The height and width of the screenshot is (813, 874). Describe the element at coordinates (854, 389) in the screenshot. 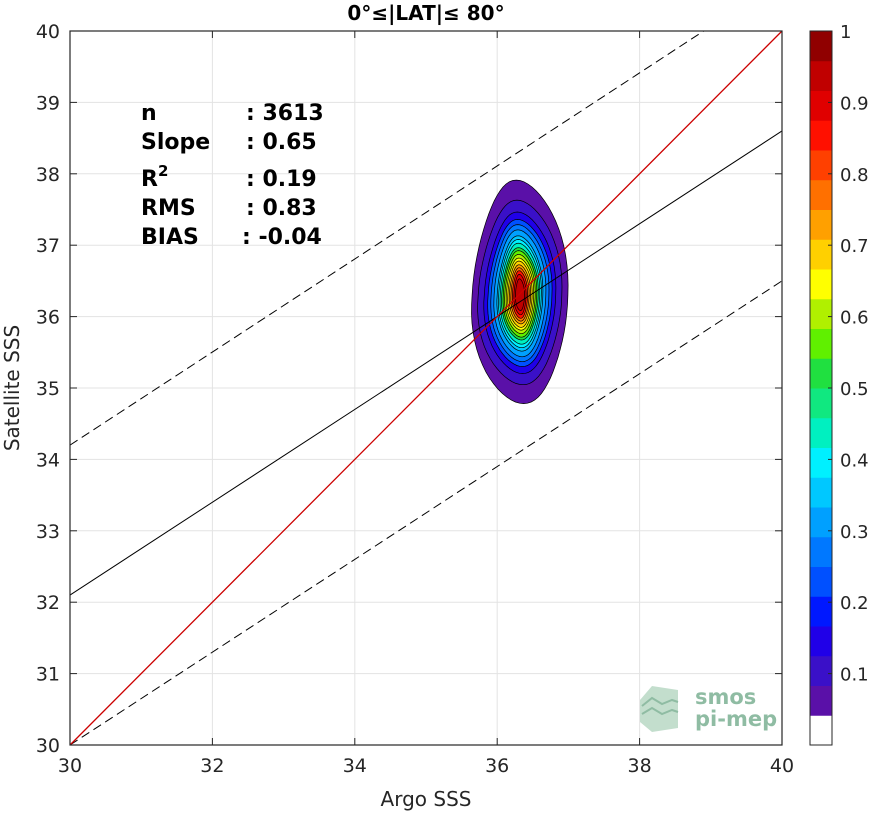

I see `colorbar-tick-label: 0.5` at that location.